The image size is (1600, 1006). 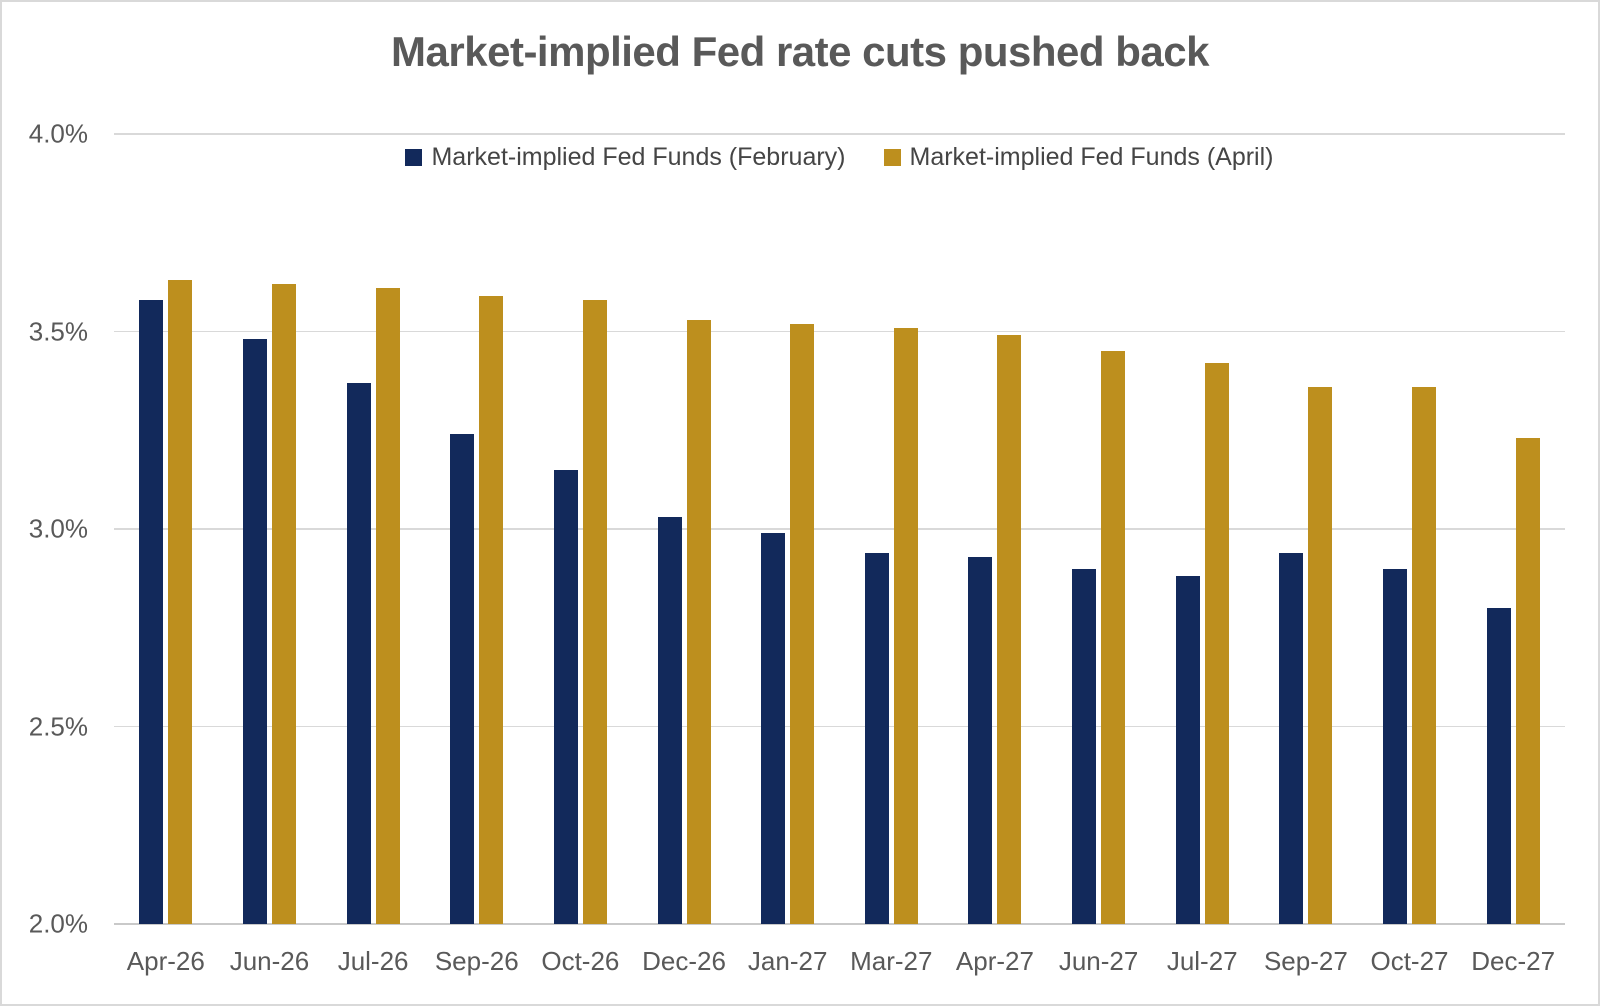 What do you see at coordinates (58, 331) in the screenshot?
I see `y-tick-label: 3.5%` at bounding box center [58, 331].